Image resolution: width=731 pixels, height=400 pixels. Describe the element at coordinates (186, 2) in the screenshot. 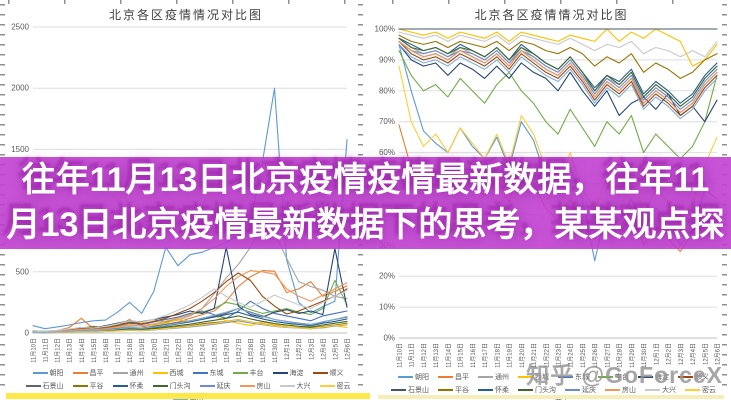

I see `tick-marks-top-left` at that location.